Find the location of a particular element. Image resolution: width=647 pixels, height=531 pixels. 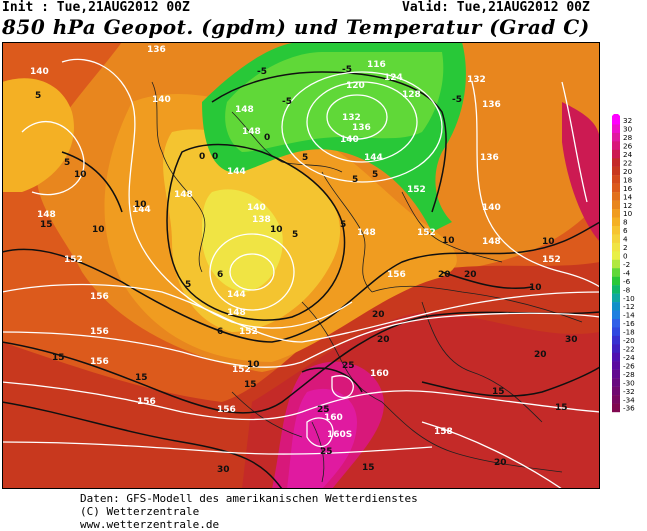

geo-label: 128 is located at coordinates (411, 95).